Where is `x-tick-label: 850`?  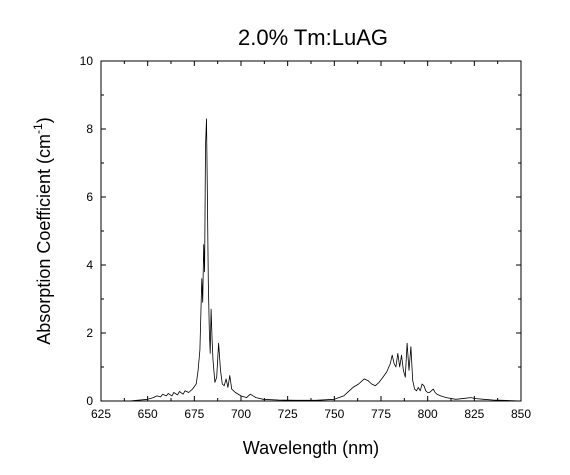
x-tick-label: 850 is located at coordinates (521, 414).